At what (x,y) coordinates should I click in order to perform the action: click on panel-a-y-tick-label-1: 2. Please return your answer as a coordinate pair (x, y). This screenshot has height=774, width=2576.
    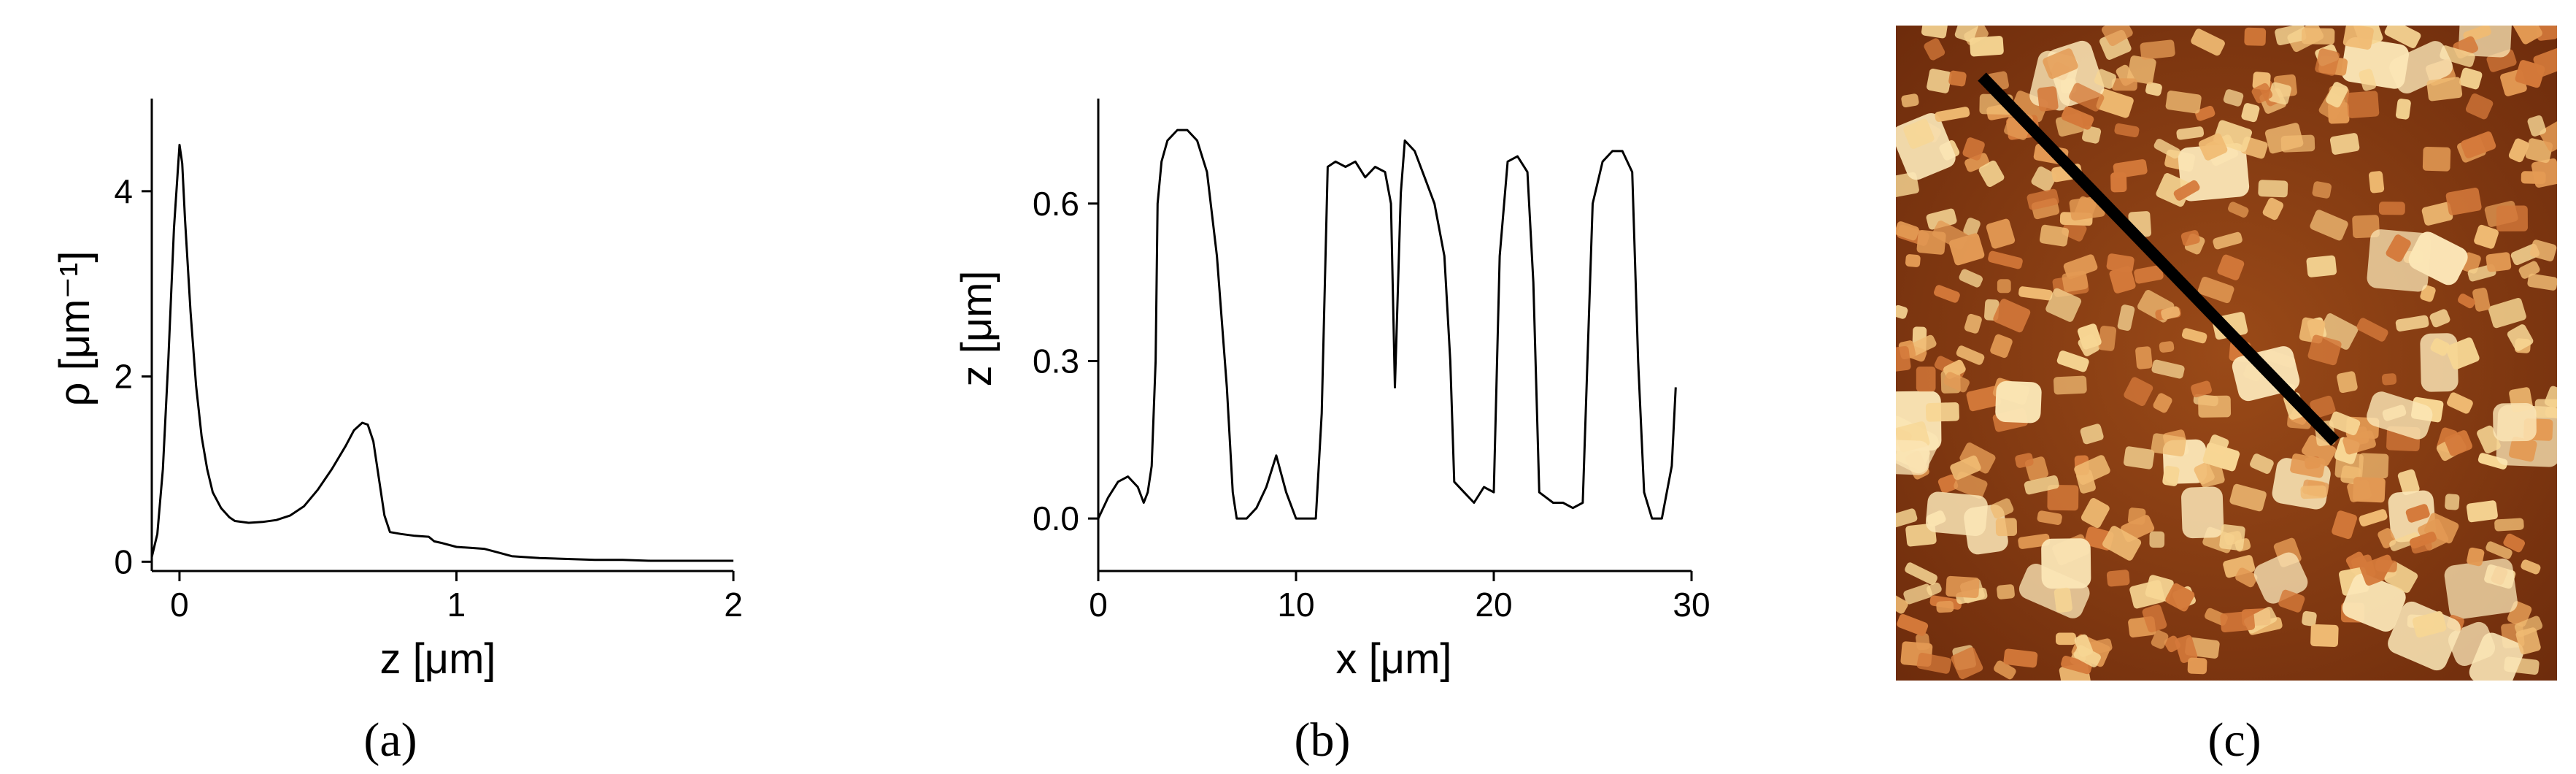
    Looking at the image, I should click on (123, 377).